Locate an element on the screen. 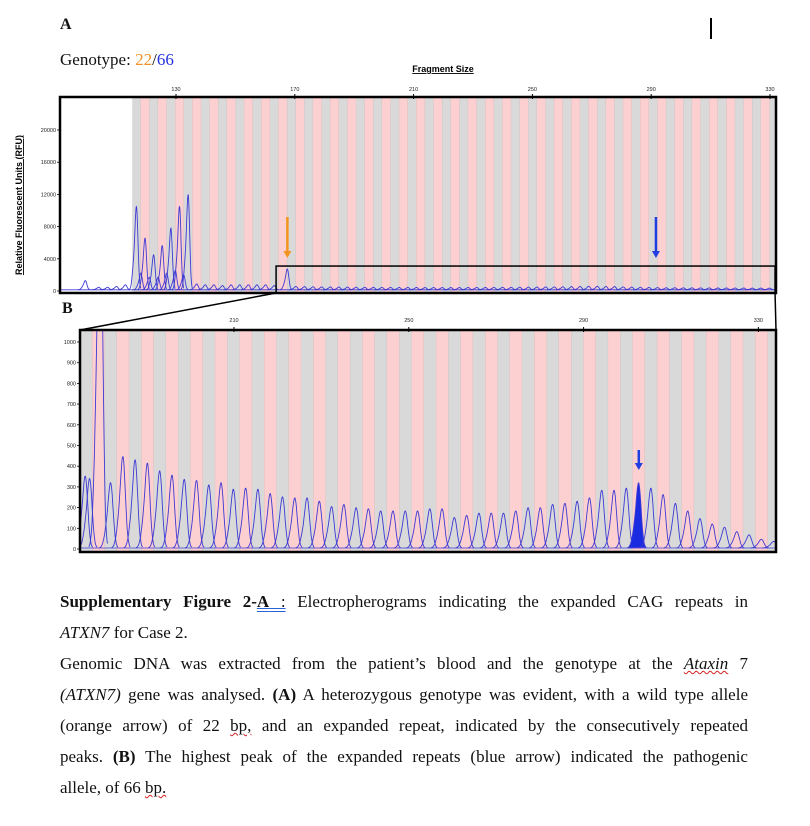 The width and height of the screenshot is (810, 826). panel-b-label: B is located at coordinates (67, 308).